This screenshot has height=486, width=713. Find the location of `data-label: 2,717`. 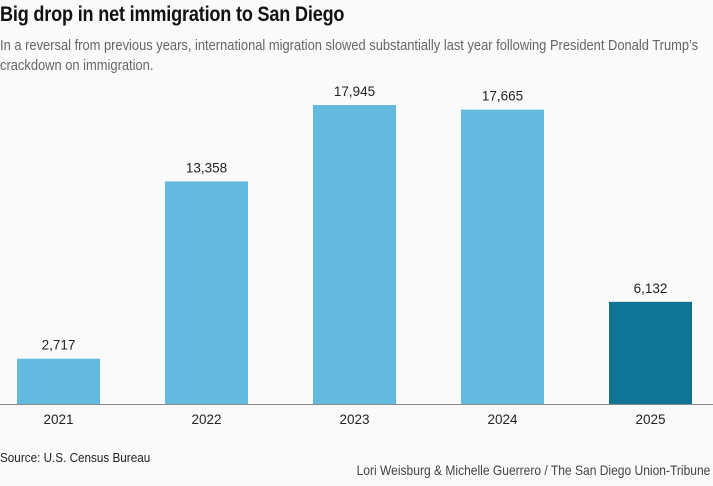

data-label: 2,717 is located at coordinates (59, 345).